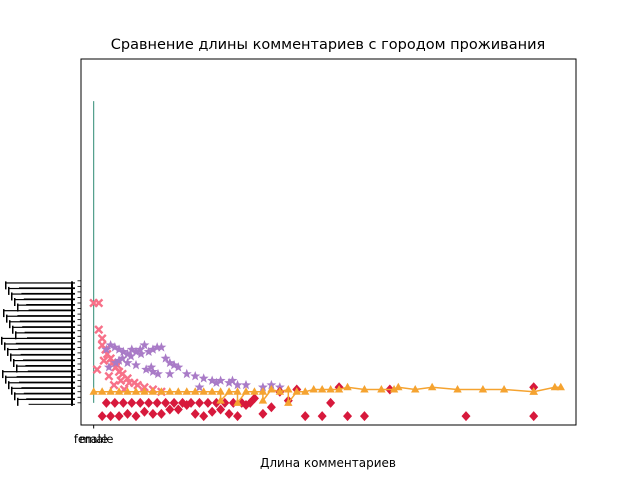 The width and height of the screenshot is (640, 480). What do you see at coordinates (328, 463) in the screenshot?
I see `x-axis-label: Длина комментариев` at bounding box center [328, 463].